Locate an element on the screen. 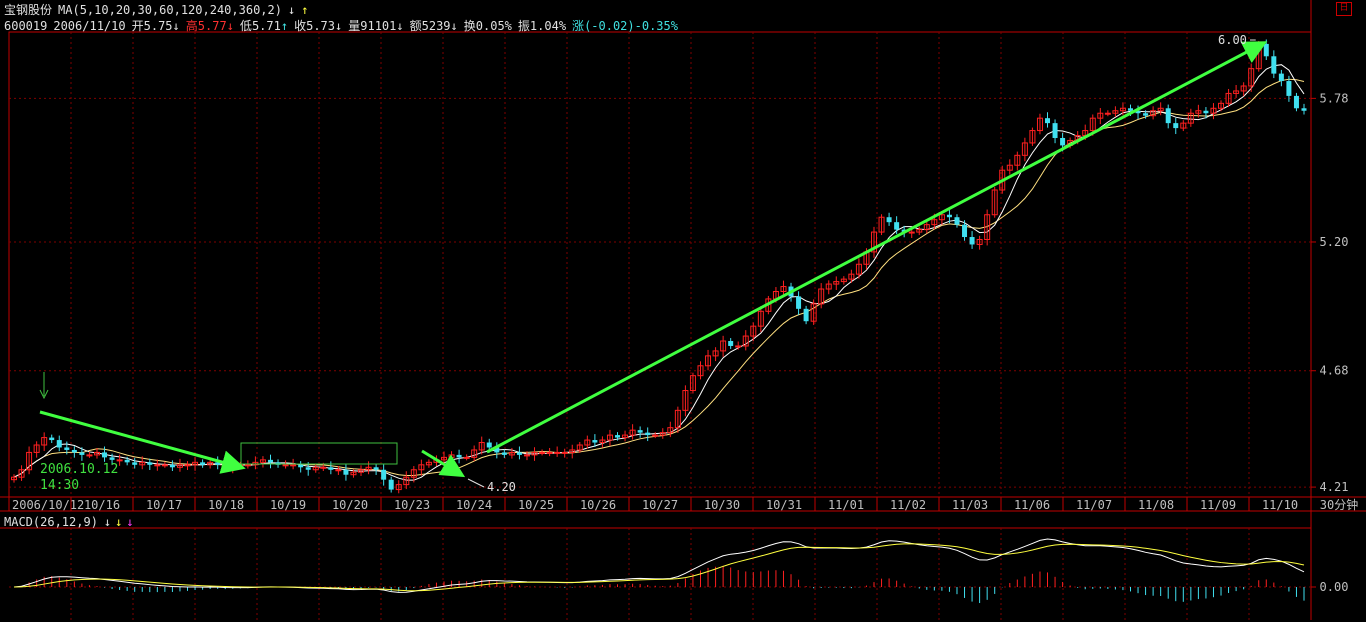 The width and height of the screenshot is (1366, 622). low-price-annotation: 4.20 is located at coordinates (501, 487).